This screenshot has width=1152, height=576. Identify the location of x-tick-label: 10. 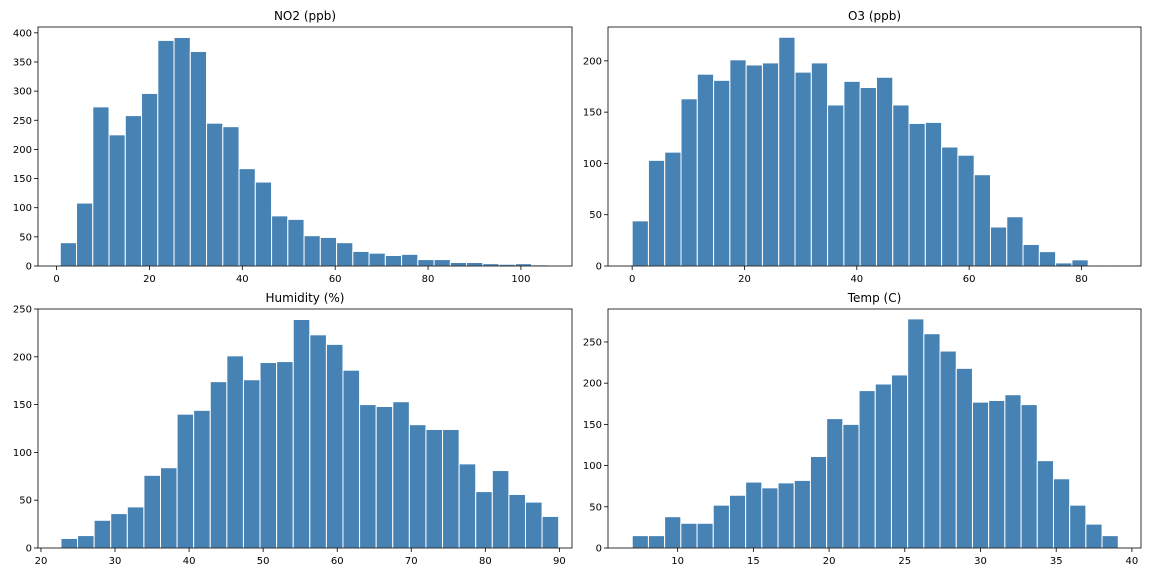
(677, 561).